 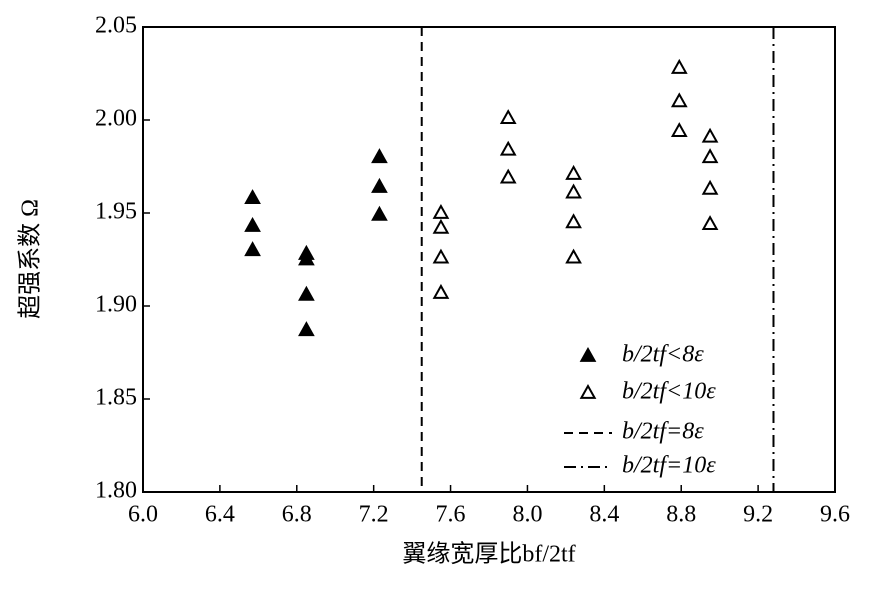 I want to click on legend-label: b/2tf=8ε, so click(x=663, y=432).